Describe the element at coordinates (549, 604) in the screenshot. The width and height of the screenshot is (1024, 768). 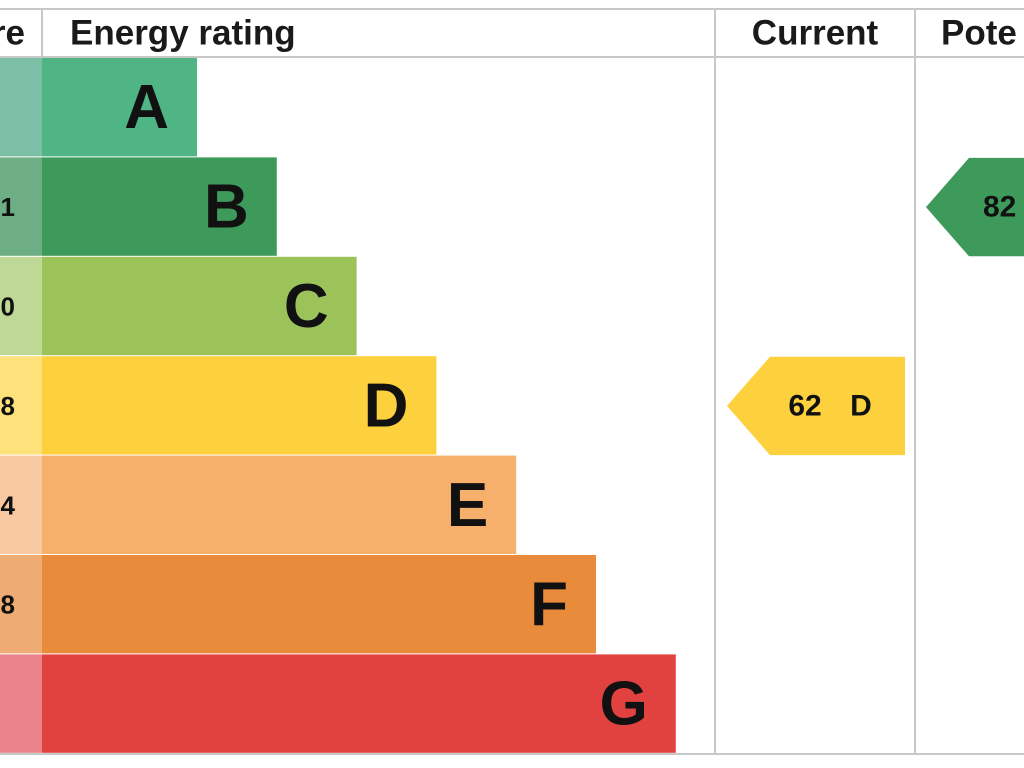
I see `rating-letter: F` at that location.